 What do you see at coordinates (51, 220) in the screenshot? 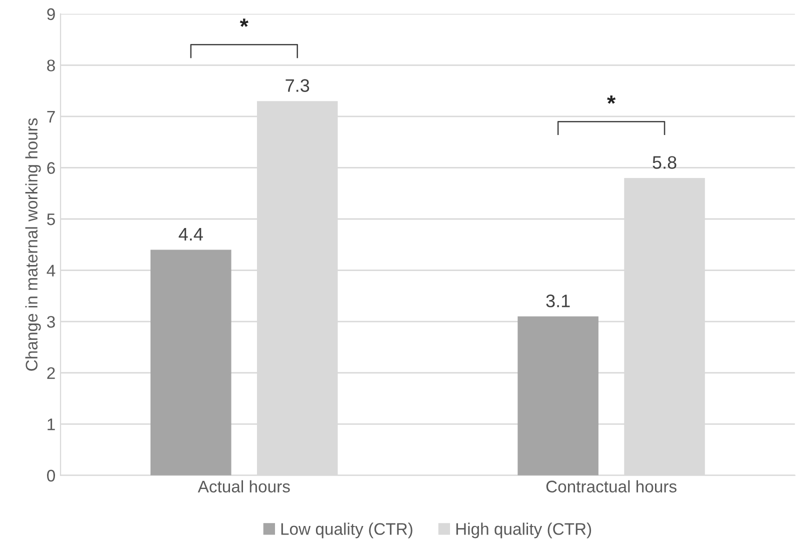
I see `y-tick-label: 5` at bounding box center [51, 220].